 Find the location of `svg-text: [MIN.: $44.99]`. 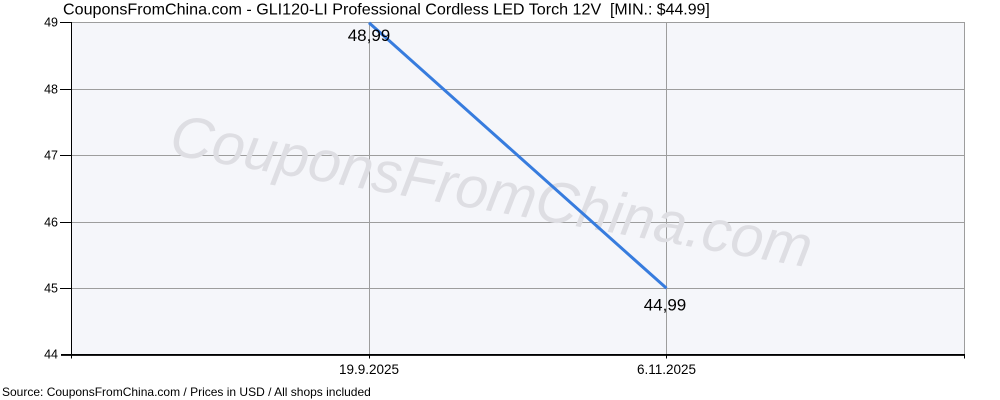

svg-text: [MIN.: $44.99] is located at coordinates (660, 10).